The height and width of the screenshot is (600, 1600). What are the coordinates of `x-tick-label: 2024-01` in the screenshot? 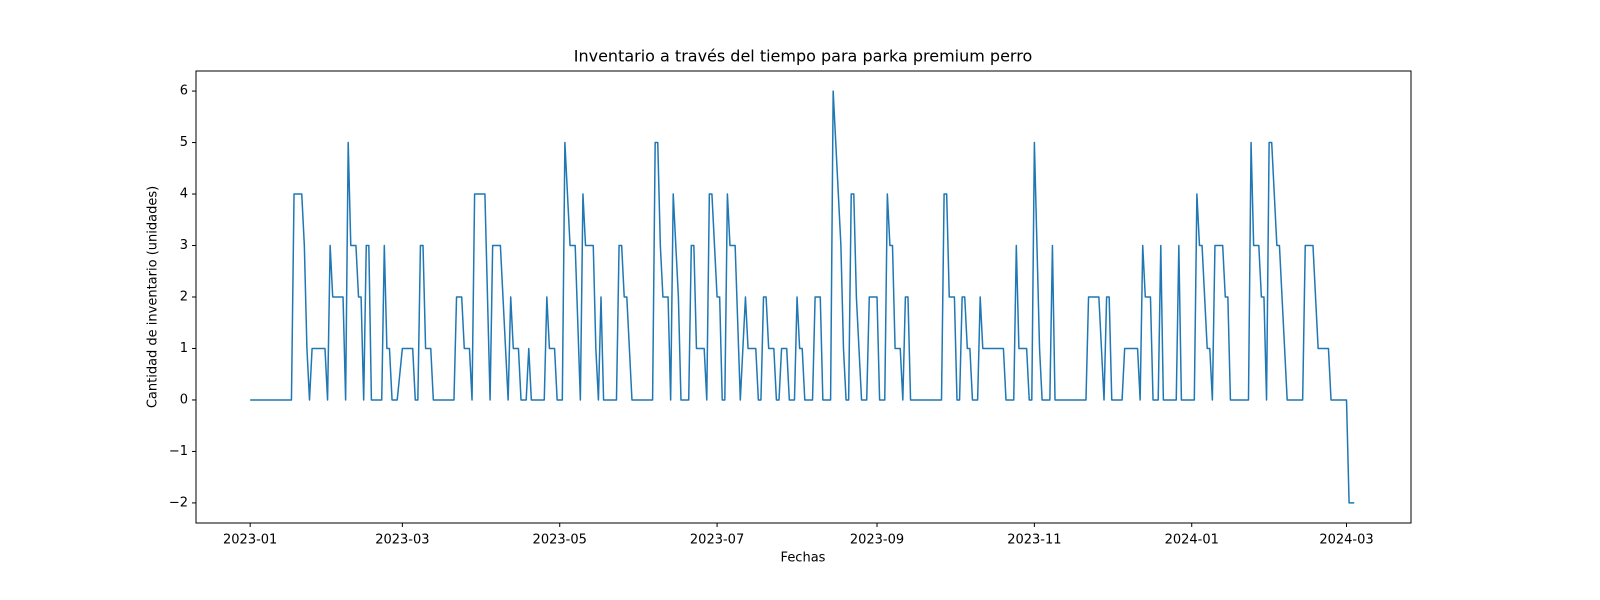 It's located at (1192, 540).